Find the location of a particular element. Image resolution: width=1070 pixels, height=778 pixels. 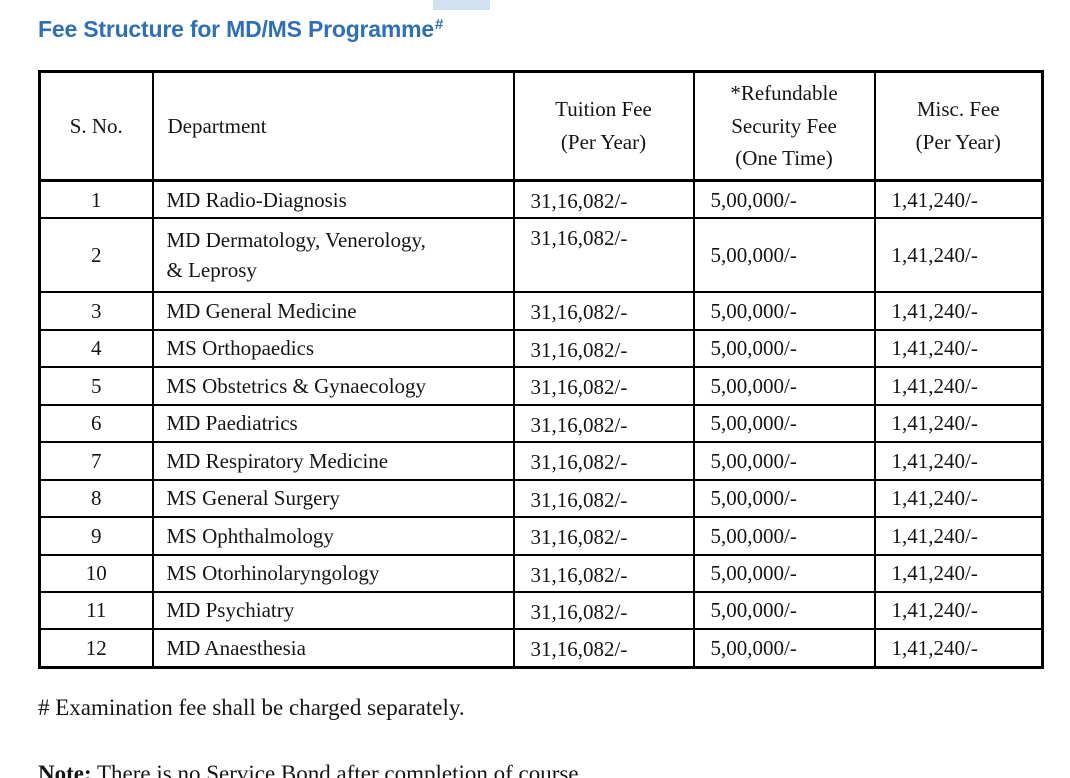

department-cell: MD Paediatrics is located at coordinates (333, 423).